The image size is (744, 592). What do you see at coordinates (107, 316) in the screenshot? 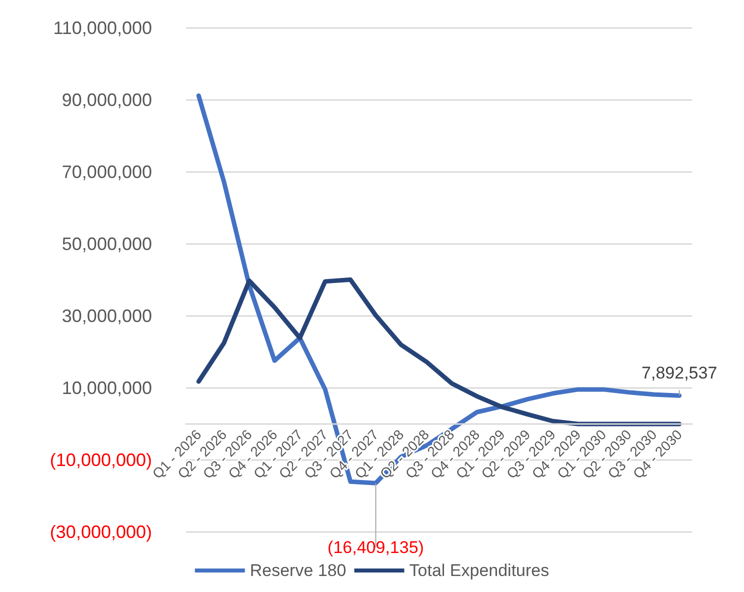
I see `y-tick-label: 30,000,000` at bounding box center [107, 316].